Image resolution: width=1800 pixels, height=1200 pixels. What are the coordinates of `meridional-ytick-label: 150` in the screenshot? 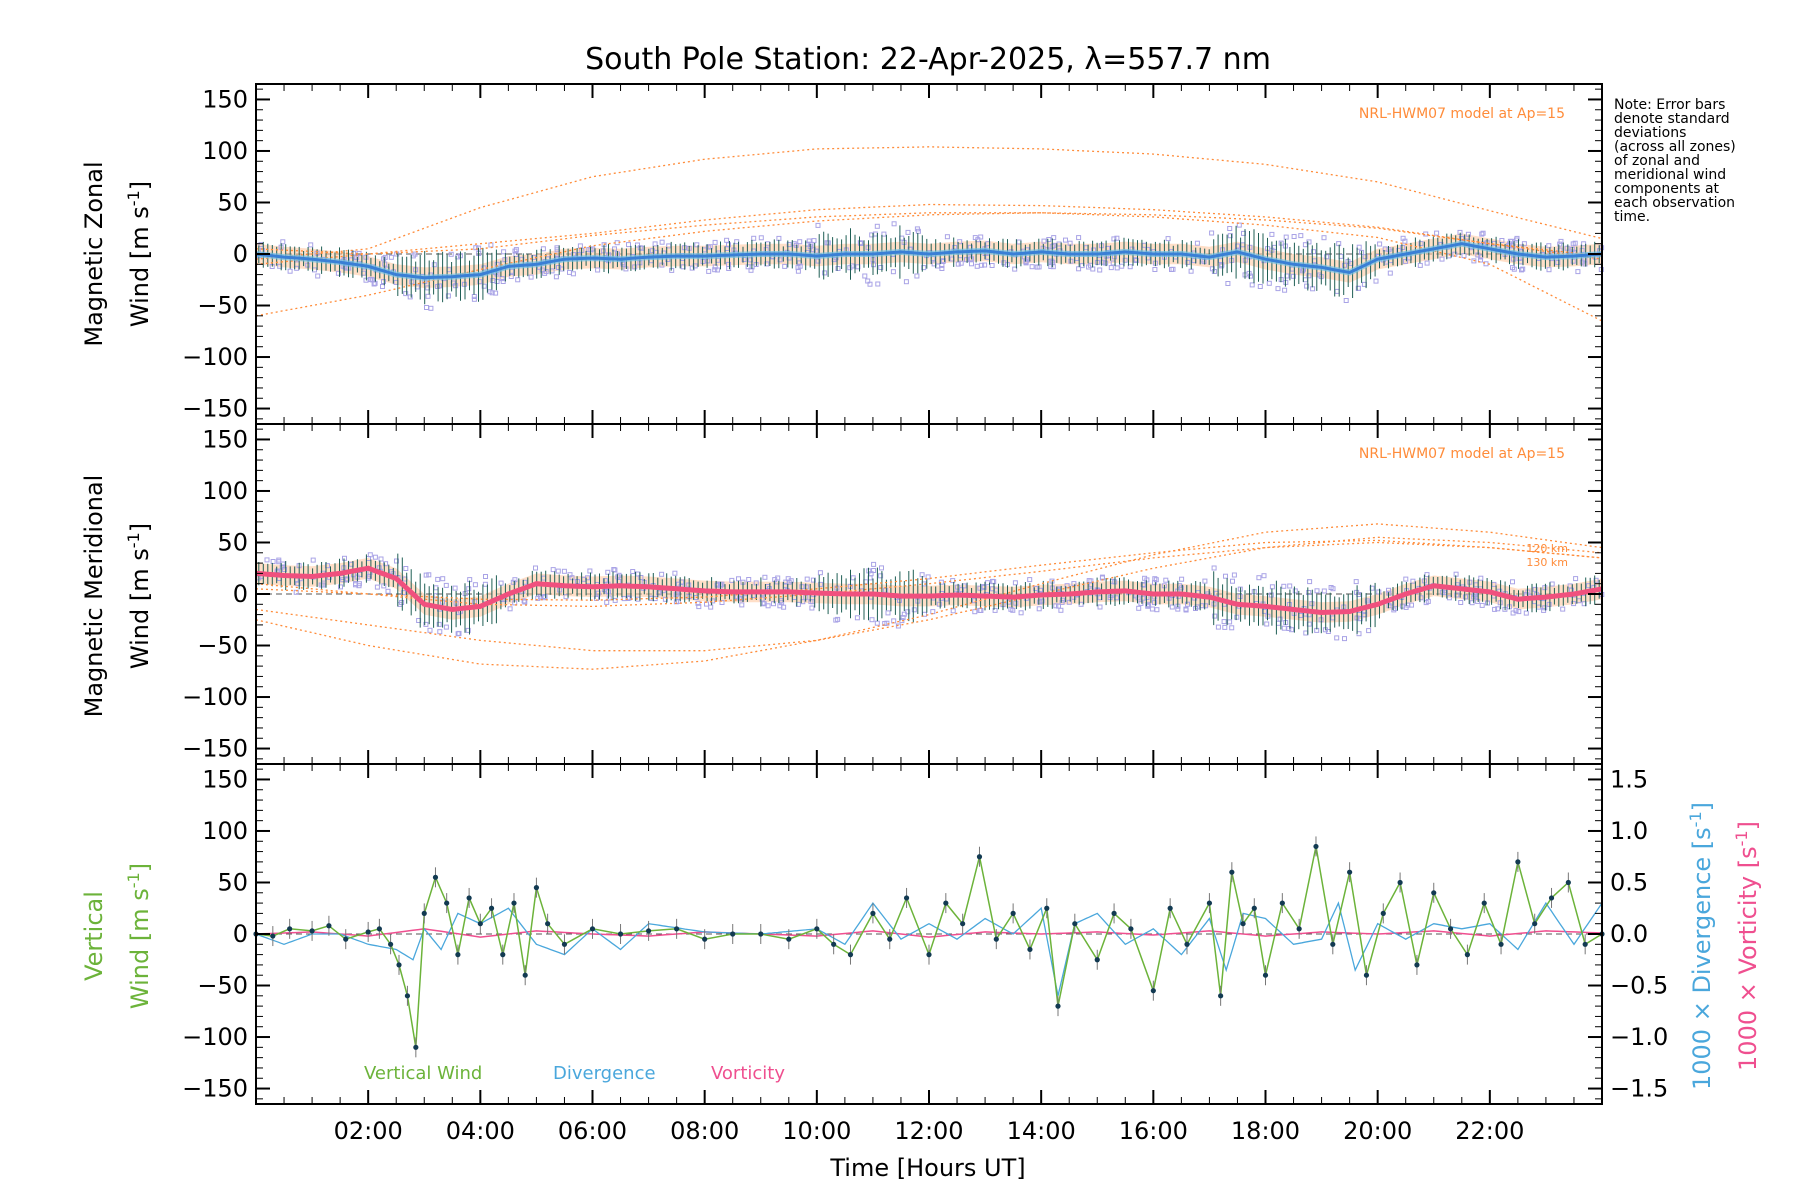 It's located at (225, 439).